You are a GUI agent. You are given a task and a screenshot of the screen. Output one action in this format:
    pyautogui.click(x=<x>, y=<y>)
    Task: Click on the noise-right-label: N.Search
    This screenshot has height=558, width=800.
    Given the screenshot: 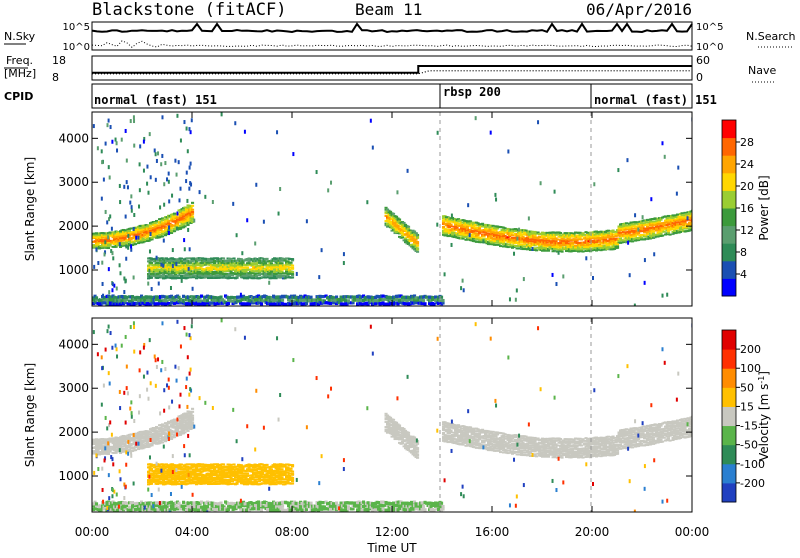 What is the action you would take?
    pyautogui.click(x=771, y=36)
    